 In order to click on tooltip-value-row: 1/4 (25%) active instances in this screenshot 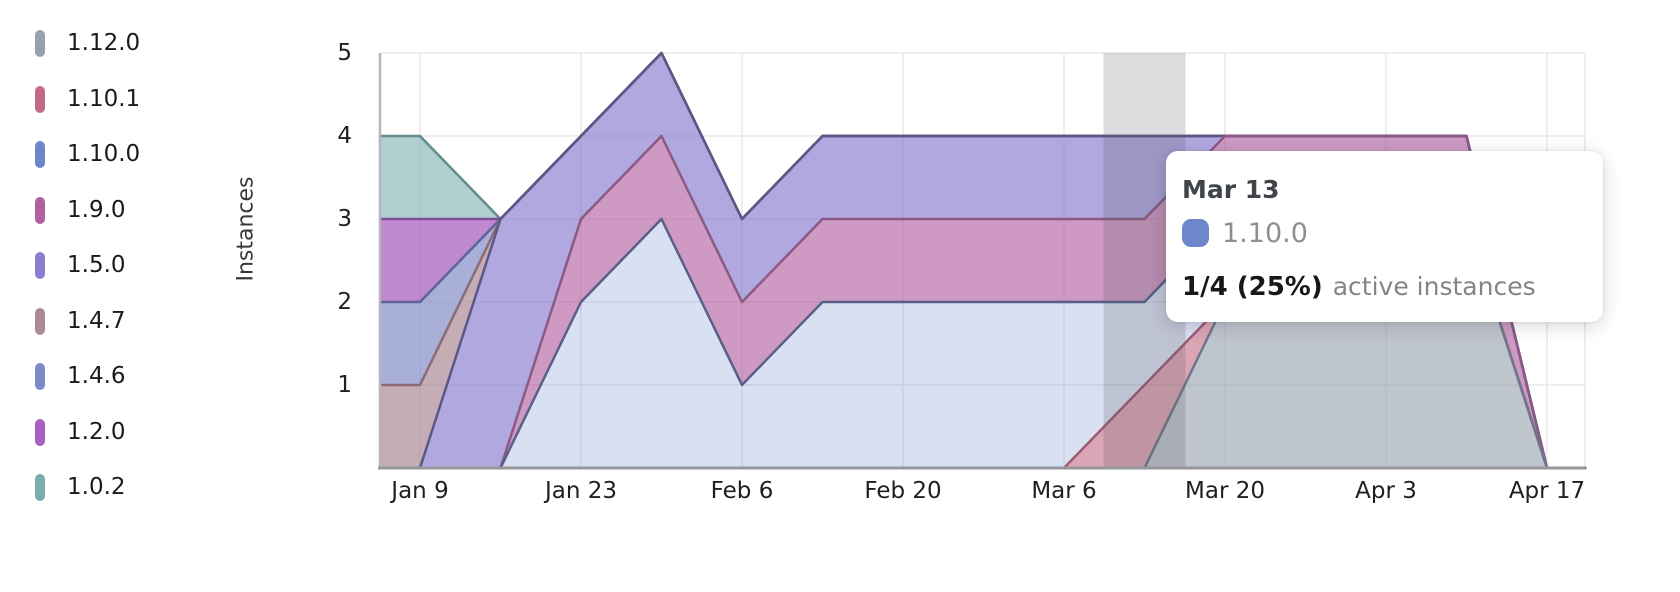, I will do `click(1383, 287)`.